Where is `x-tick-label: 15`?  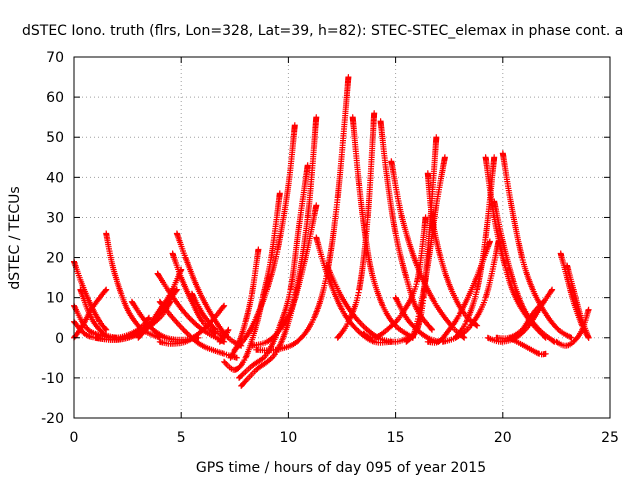
x-tick-label: 15 is located at coordinates (396, 438).